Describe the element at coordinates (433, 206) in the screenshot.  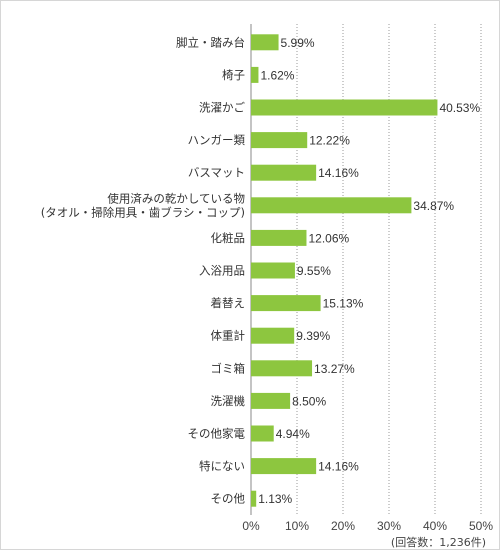
I see `value-label: 34.87%` at that location.